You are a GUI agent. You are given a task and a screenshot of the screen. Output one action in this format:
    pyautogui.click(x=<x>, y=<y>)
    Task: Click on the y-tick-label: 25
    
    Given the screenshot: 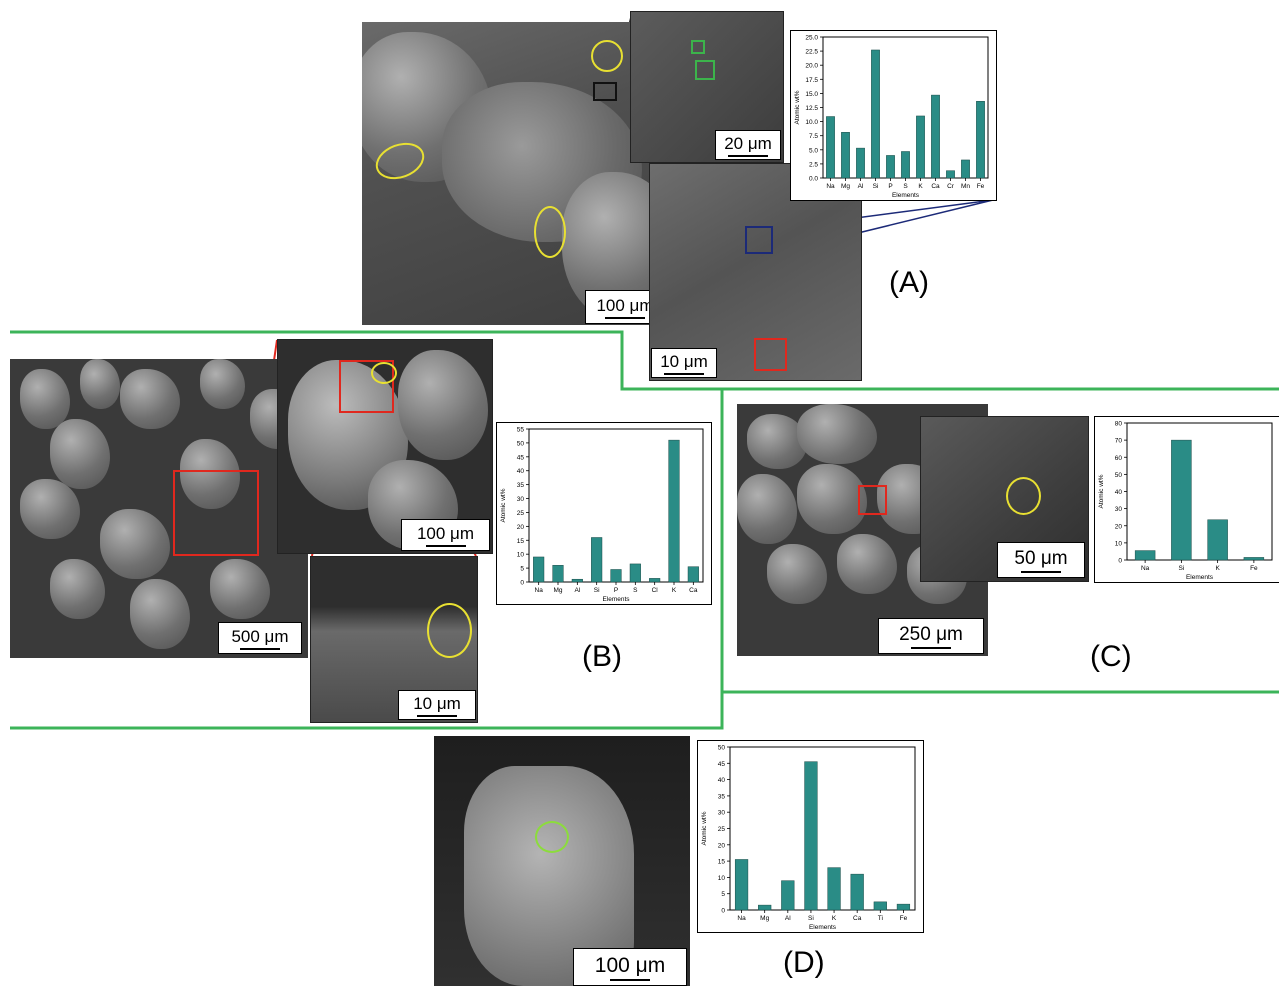 What is the action you would take?
    pyautogui.click(x=722, y=829)
    